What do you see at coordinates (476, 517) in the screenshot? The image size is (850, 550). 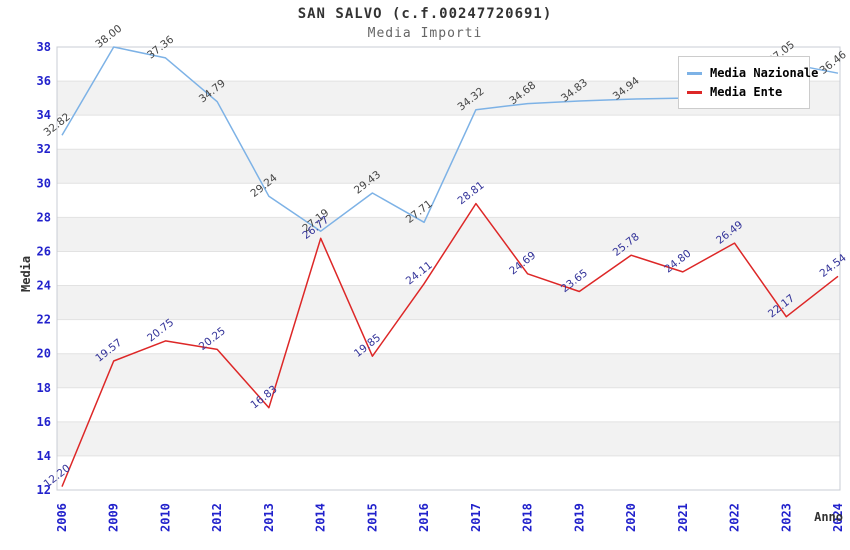 I see `x-tick-label: 2017` at bounding box center [476, 517].